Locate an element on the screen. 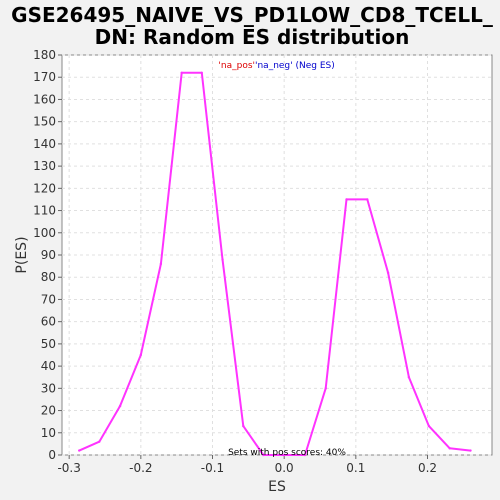  y-tick-label: 130 is located at coordinates (44, 166).